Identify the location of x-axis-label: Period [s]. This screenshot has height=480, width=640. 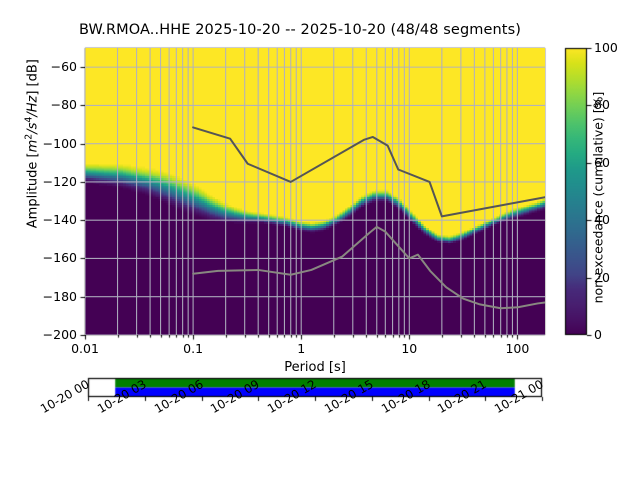
(315, 367).